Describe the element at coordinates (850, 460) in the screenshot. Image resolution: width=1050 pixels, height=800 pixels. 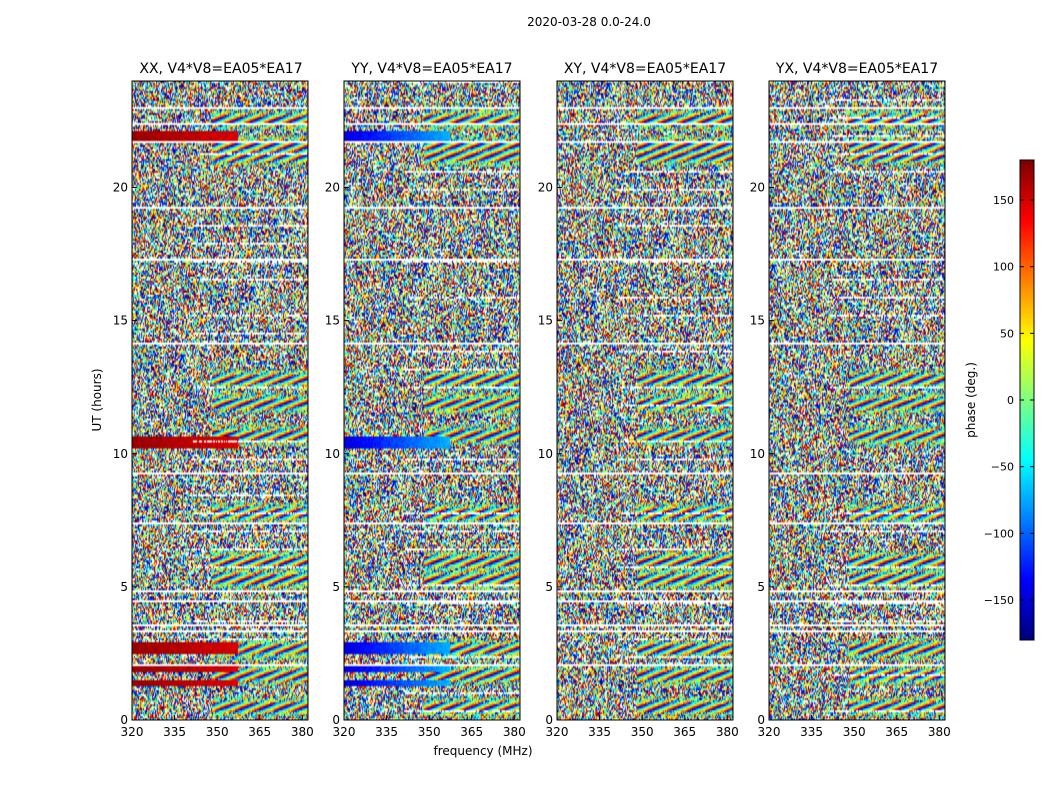
I see `ticks-yx: 320 335 350 365 380 0 5 10 15 20` at that location.